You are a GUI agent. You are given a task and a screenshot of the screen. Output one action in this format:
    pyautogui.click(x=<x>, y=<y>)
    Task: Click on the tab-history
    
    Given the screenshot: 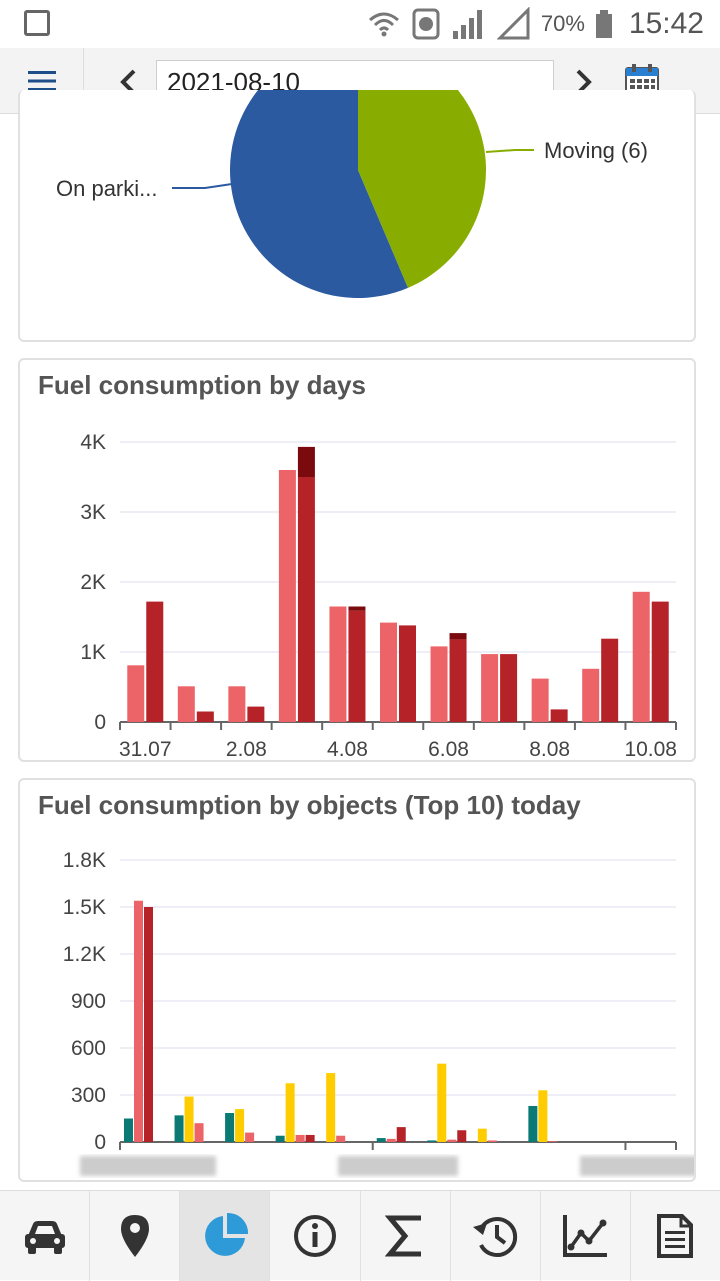 What is the action you would take?
    pyautogui.click(x=496, y=1236)
    